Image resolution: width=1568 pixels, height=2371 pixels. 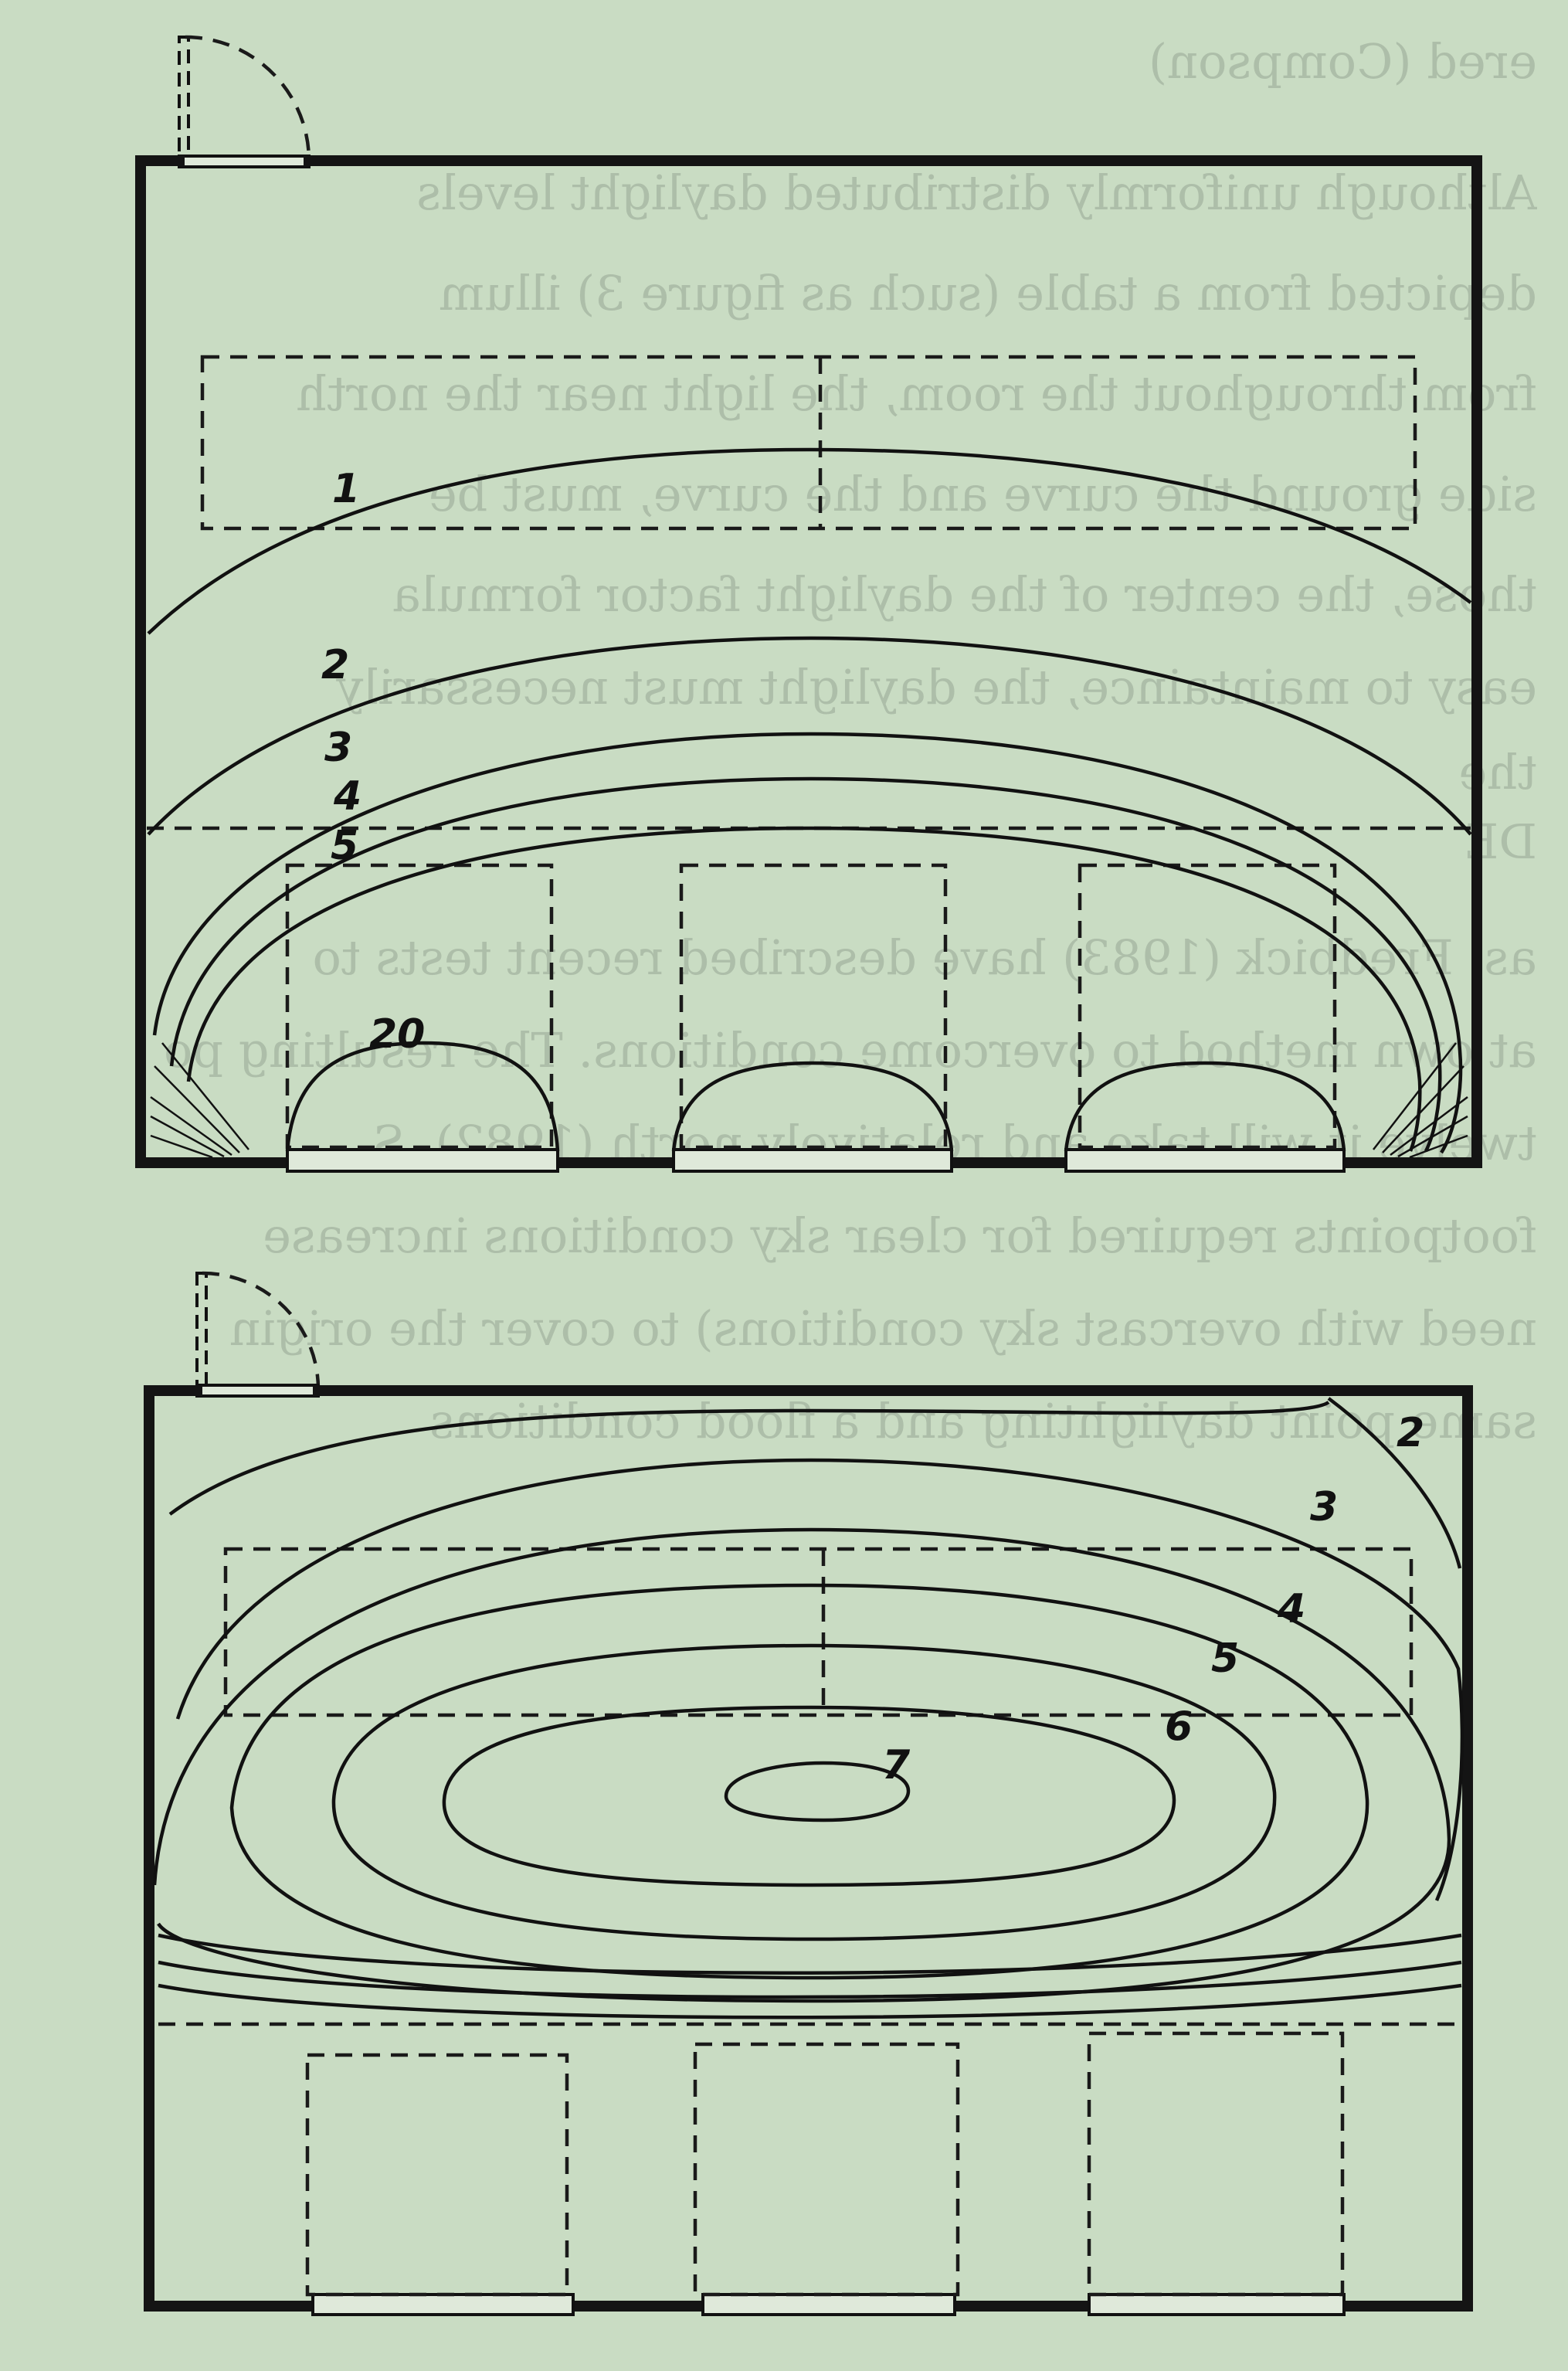 What do you see at coordinates (897, 1765) in the screenshot?
I see `bottom-contour-label: 7` at bounding box center [897, 1765].